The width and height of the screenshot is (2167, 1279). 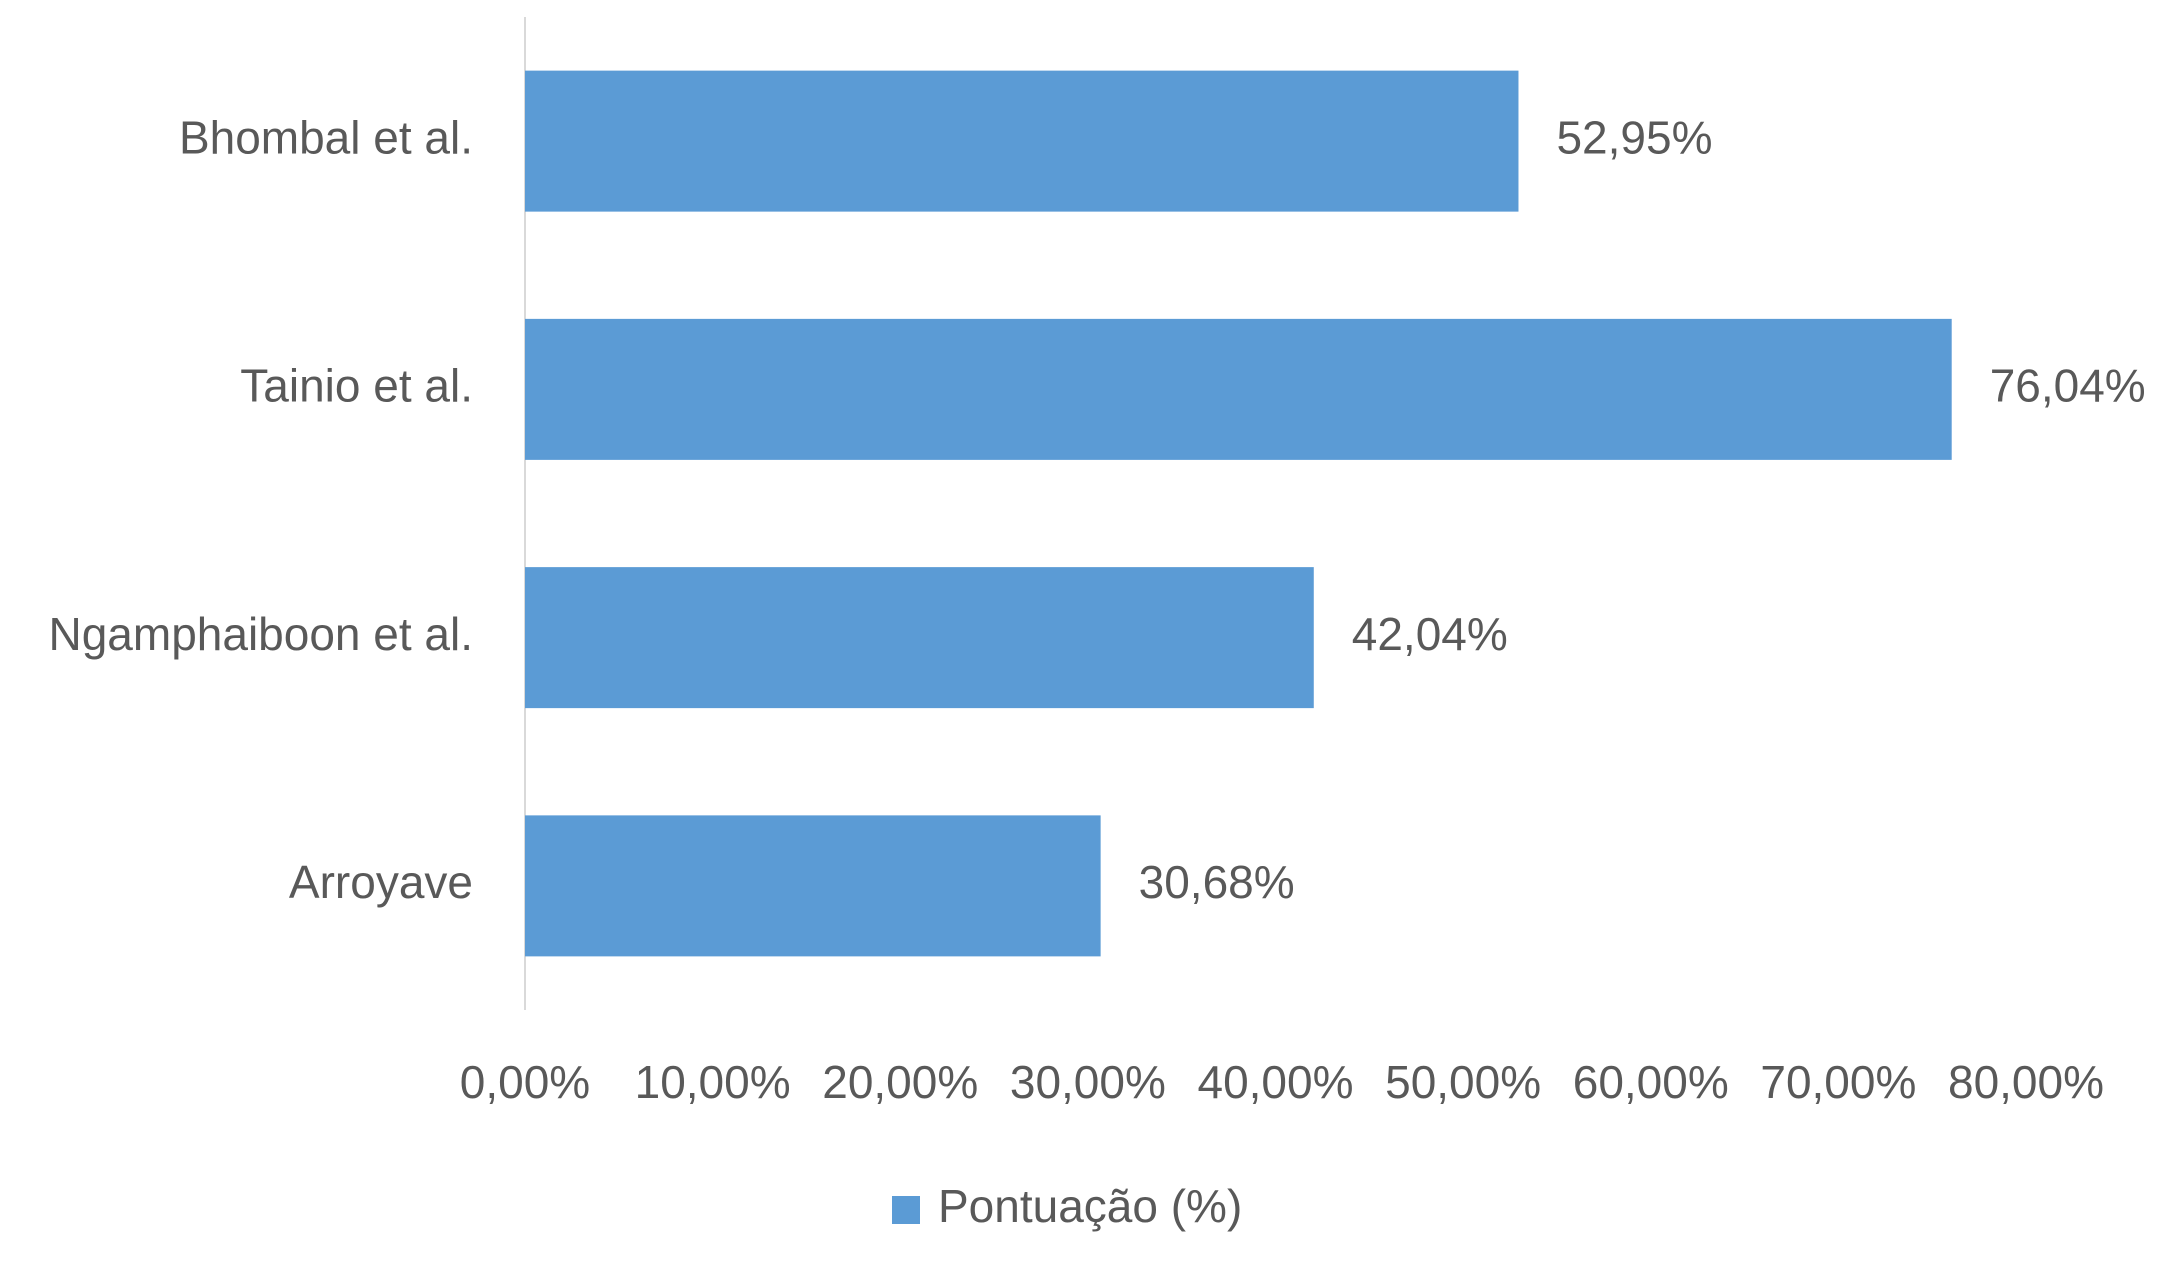 I want to click on y-tick-label: Tainio et al., so click(x=356, y=386).